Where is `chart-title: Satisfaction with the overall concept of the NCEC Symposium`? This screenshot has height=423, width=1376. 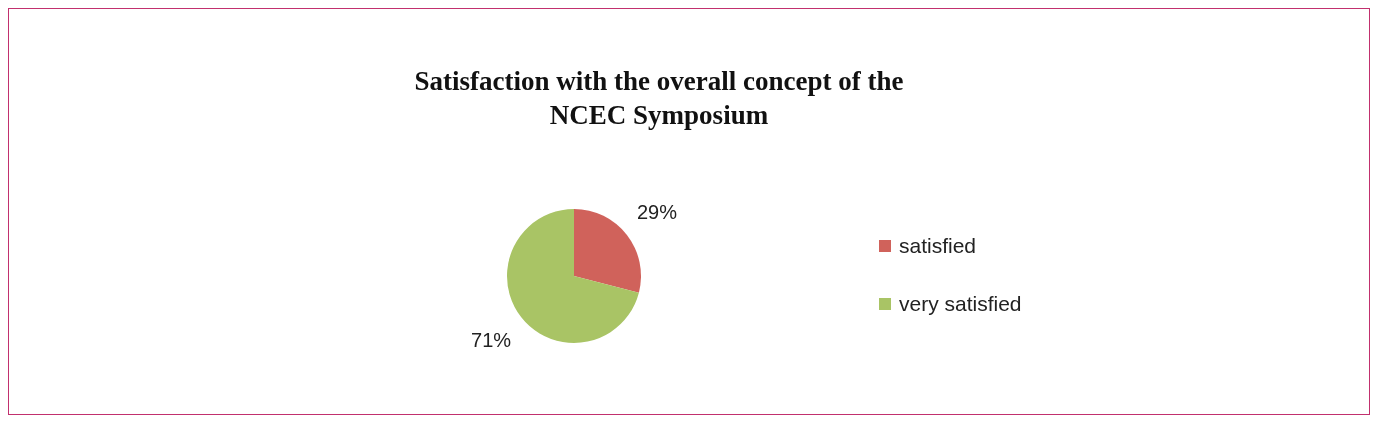
chart-title: Satisfaction with the overall concept of the NCEC Symposium is located at coordinates (659, 98).